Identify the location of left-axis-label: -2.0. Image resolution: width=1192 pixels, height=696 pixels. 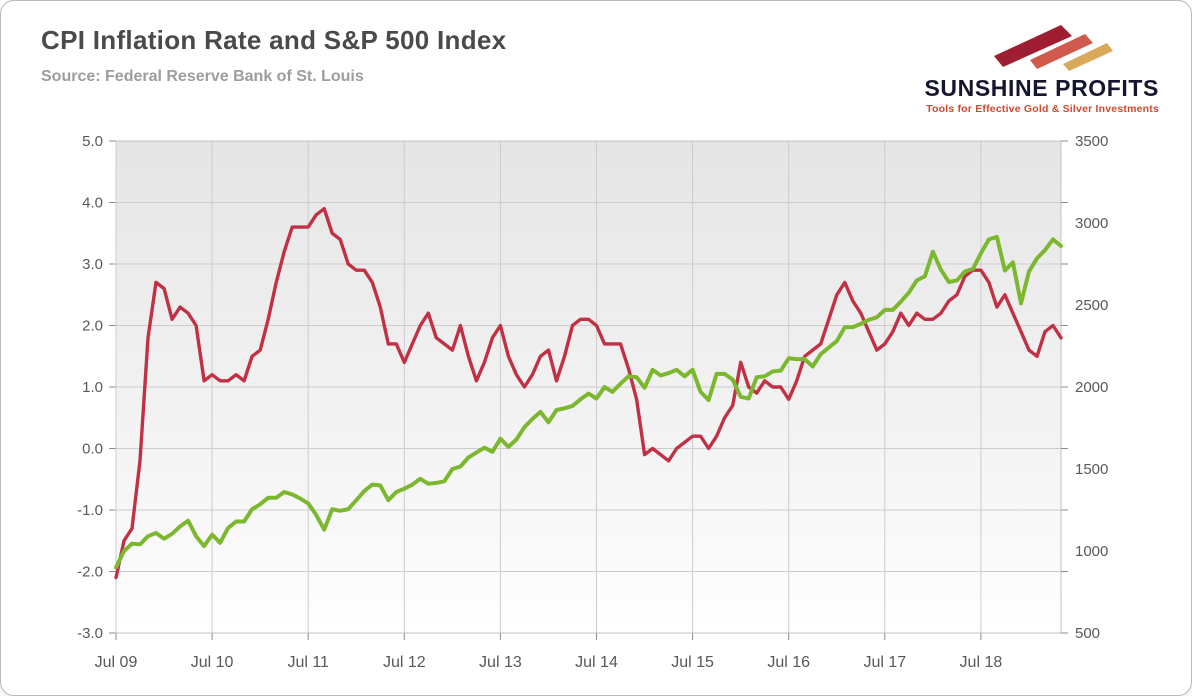
(90, 572).